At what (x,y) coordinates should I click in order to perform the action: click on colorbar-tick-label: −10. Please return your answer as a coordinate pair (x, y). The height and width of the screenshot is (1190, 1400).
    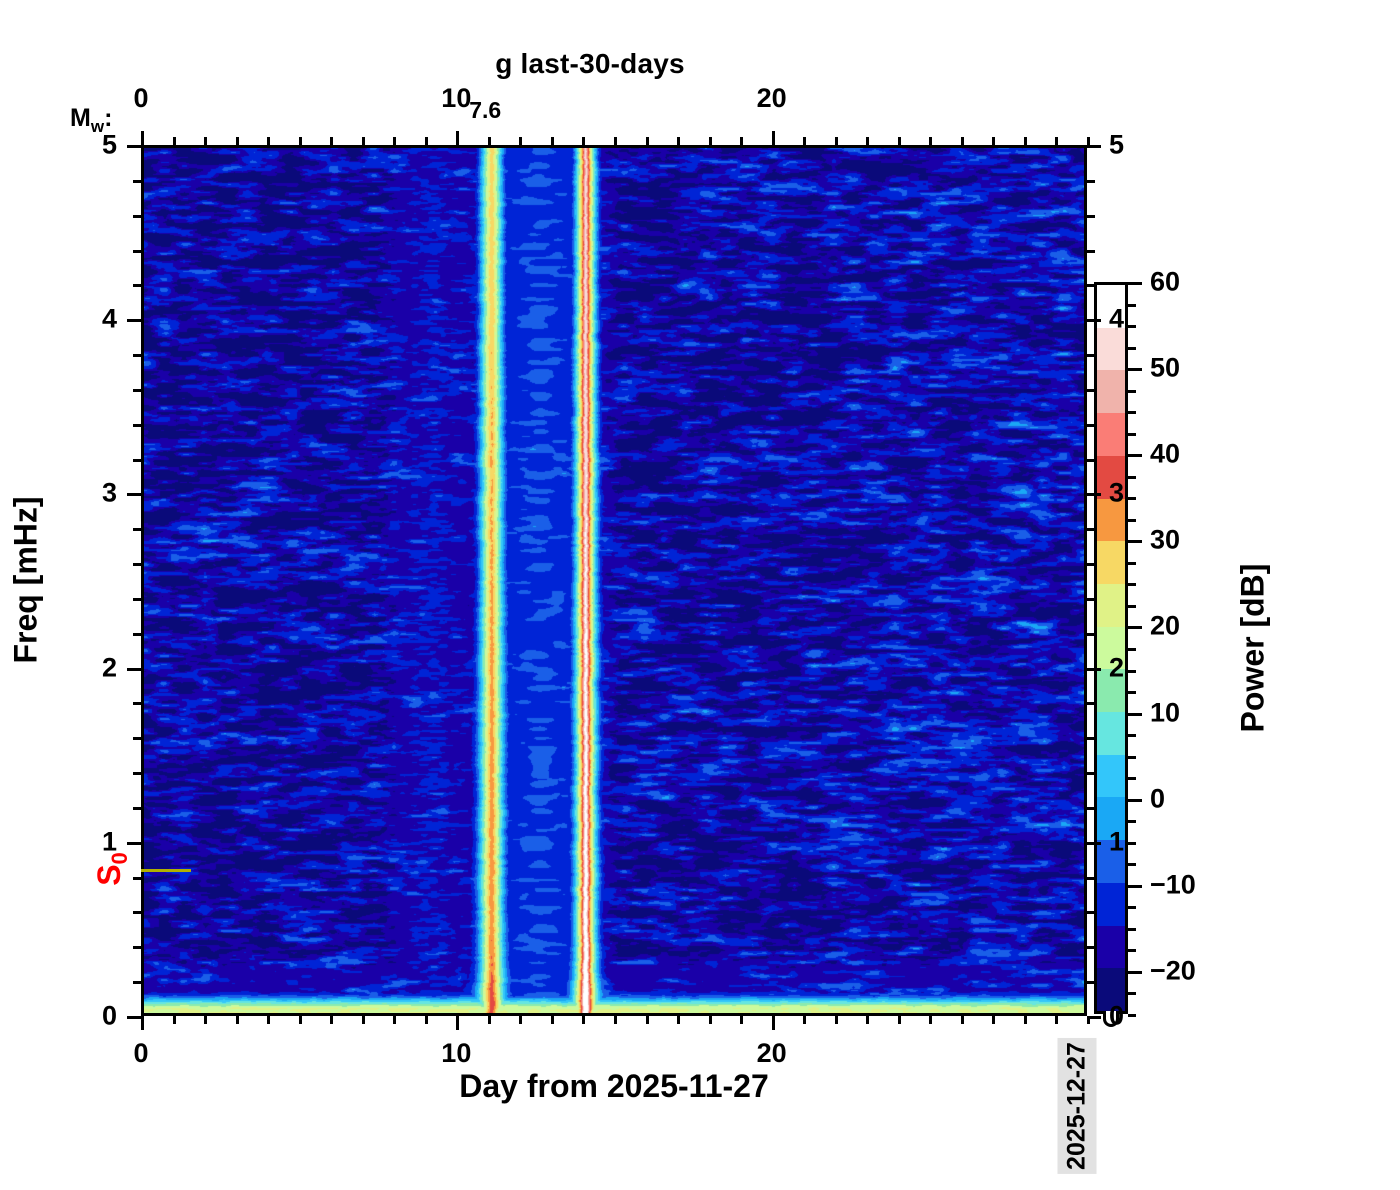
    Looking at the image, I should click on (1173, 884).